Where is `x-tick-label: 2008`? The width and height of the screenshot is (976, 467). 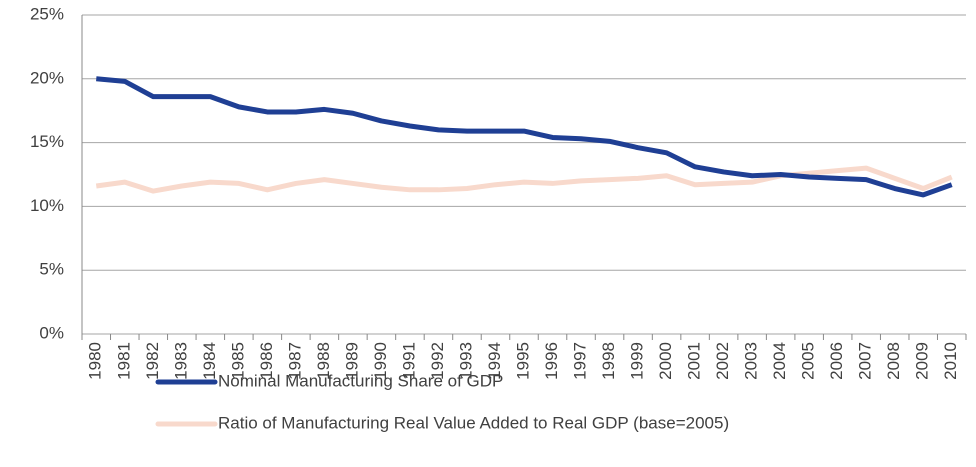
x-tick-label: 2008 is located at coordinates (893, 361).